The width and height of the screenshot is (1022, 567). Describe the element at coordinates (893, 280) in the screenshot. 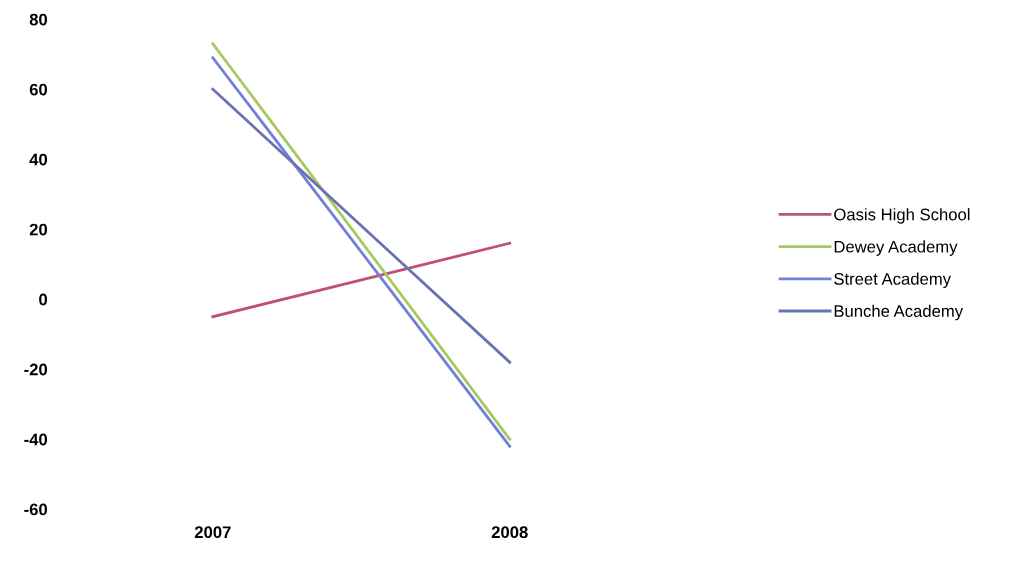

I see `legend-label: Street Academy` at that location.